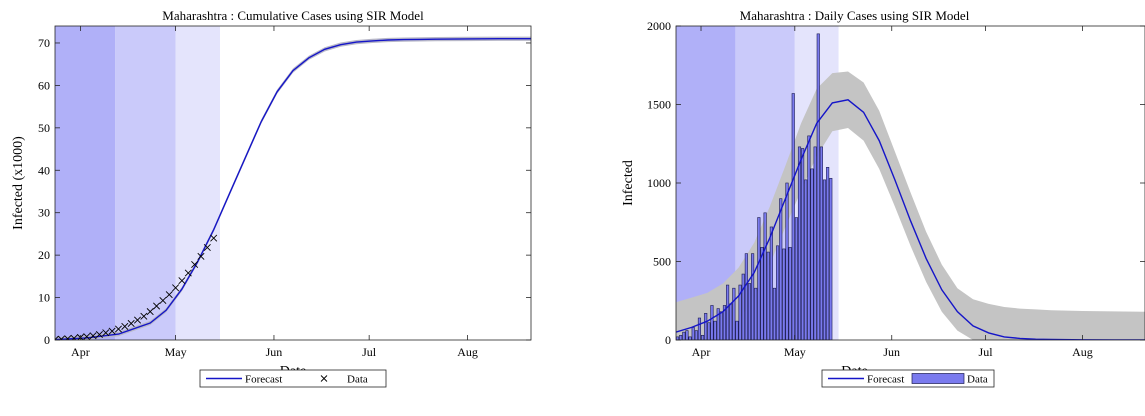  Describe the element at coordinates (662, 262) in the screenshot. I see `y-tick-label: 500` at that location.